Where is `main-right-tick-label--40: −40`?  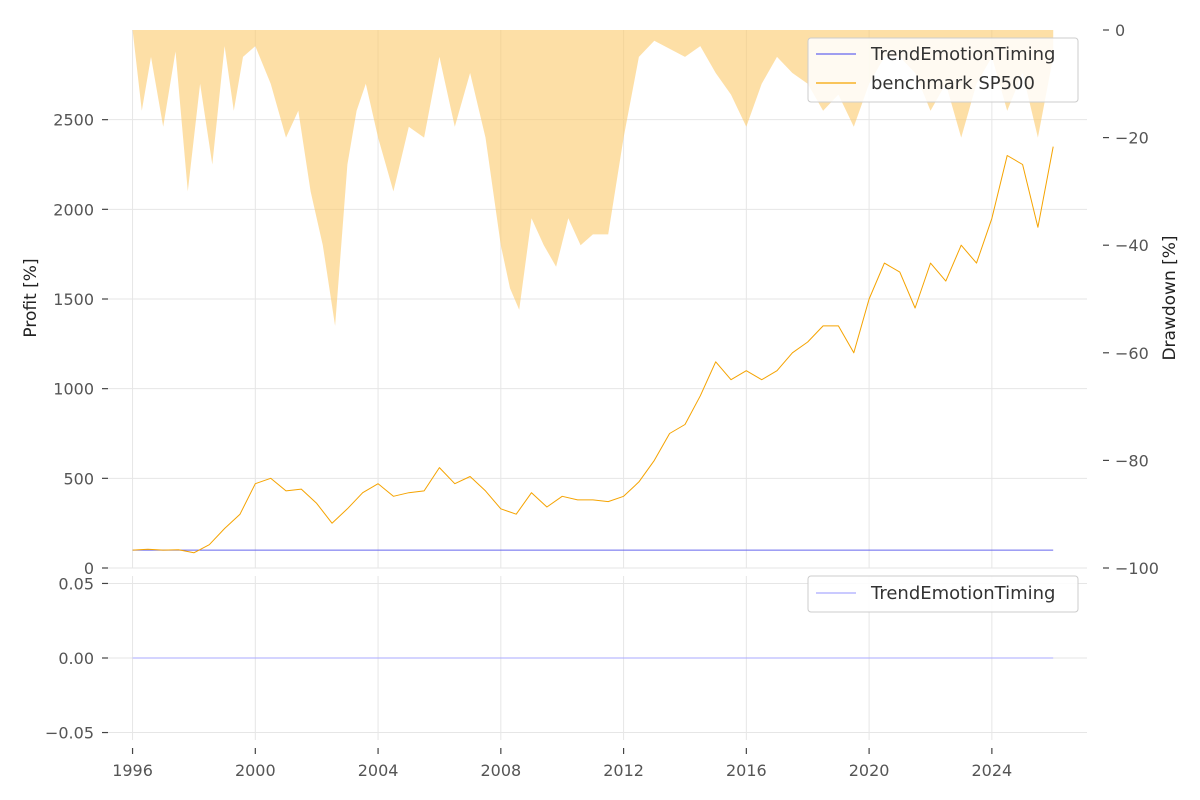 main-right-tick-label--40: −40 is located at coordinates (1132, 245).